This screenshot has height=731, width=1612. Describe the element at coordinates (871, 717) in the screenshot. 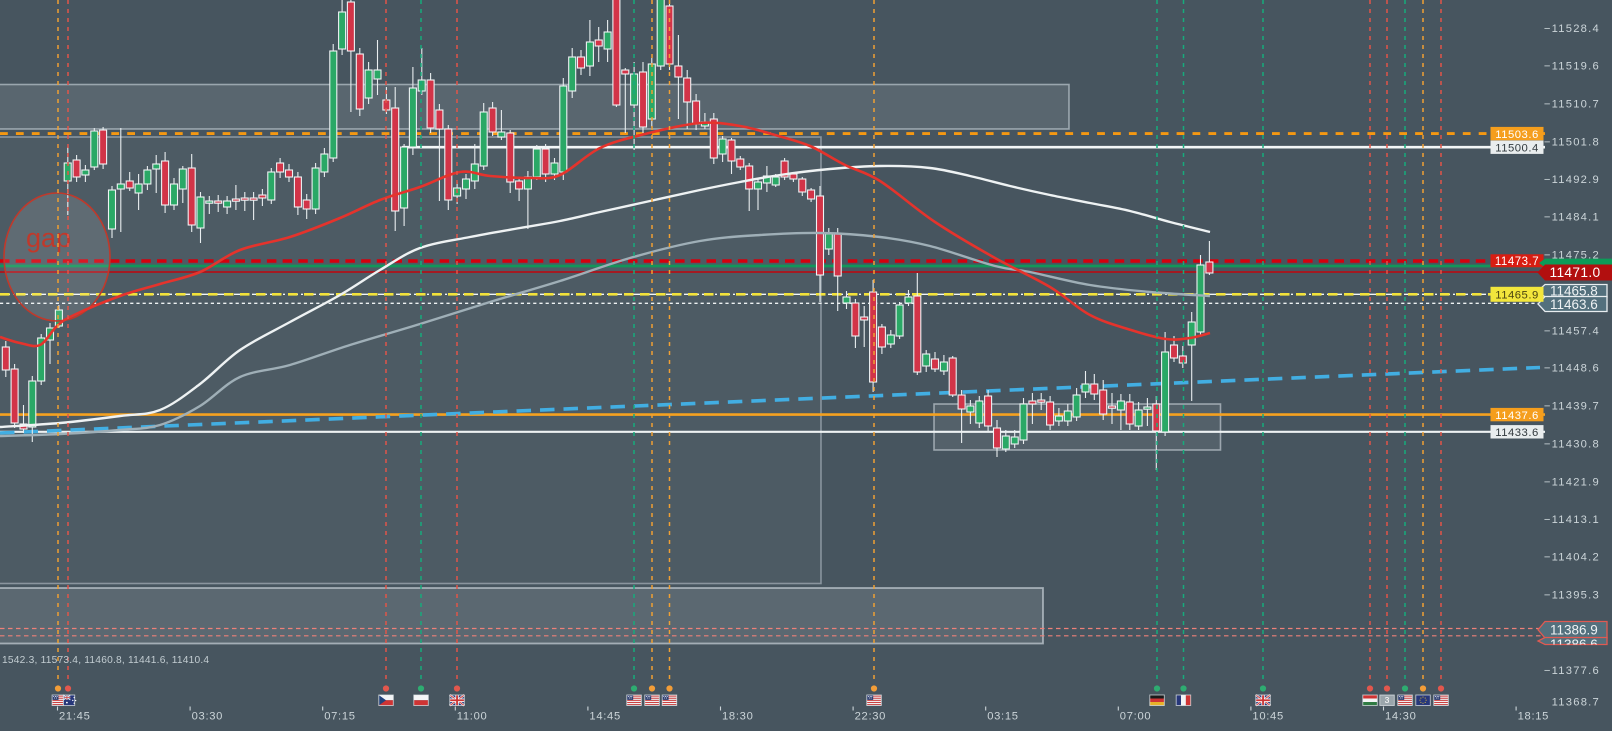

I see `svg-text: 22:30` at that location.